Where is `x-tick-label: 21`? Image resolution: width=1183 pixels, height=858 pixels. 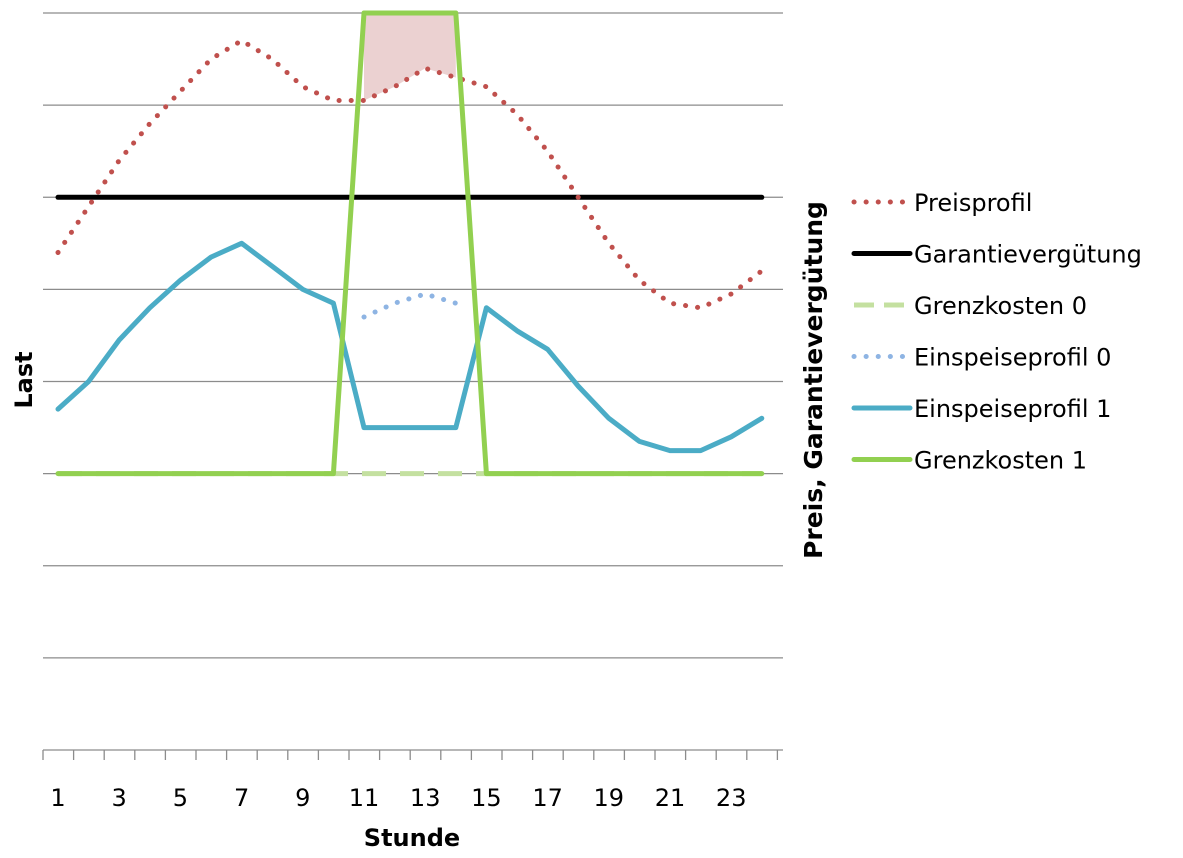 x-tick-label: 21 is located at coordinates (670, 798).